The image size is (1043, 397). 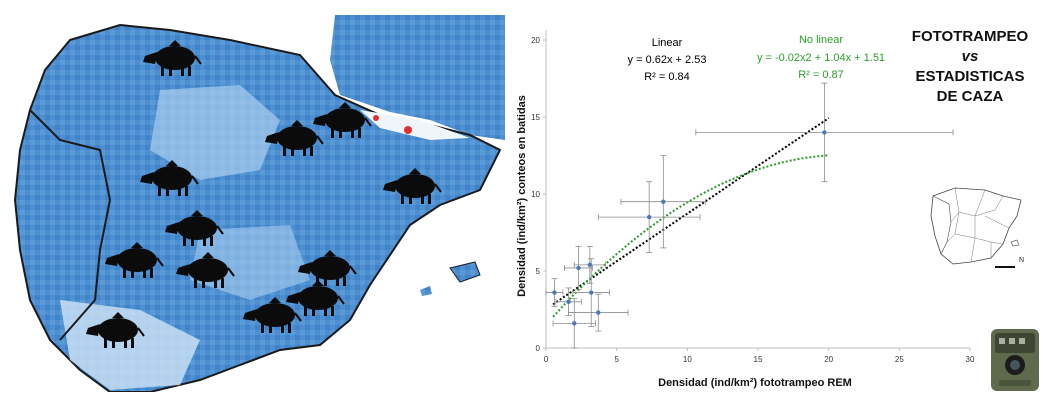 I want to click on y-tick-label: 15, so click(x=535, y=117).